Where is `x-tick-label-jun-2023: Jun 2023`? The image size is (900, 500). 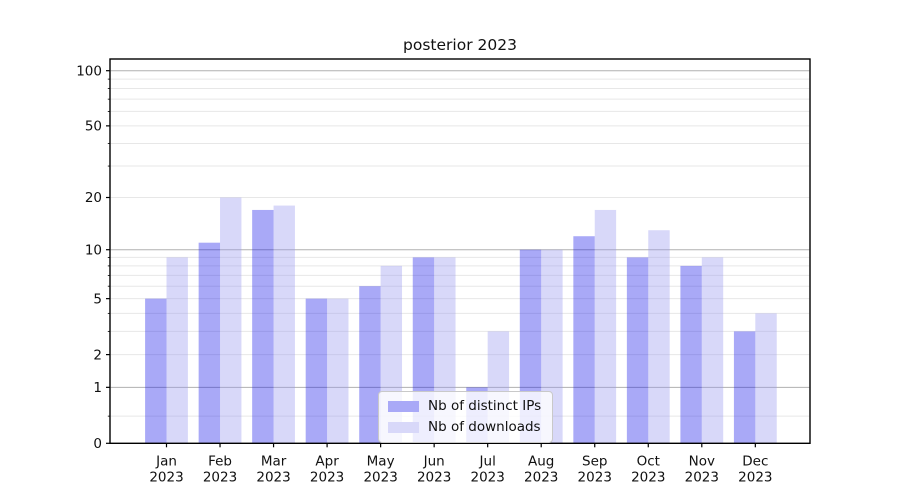 x-tick-label-jun-2023: Jun 2023 is located at coordinates (434, 470).